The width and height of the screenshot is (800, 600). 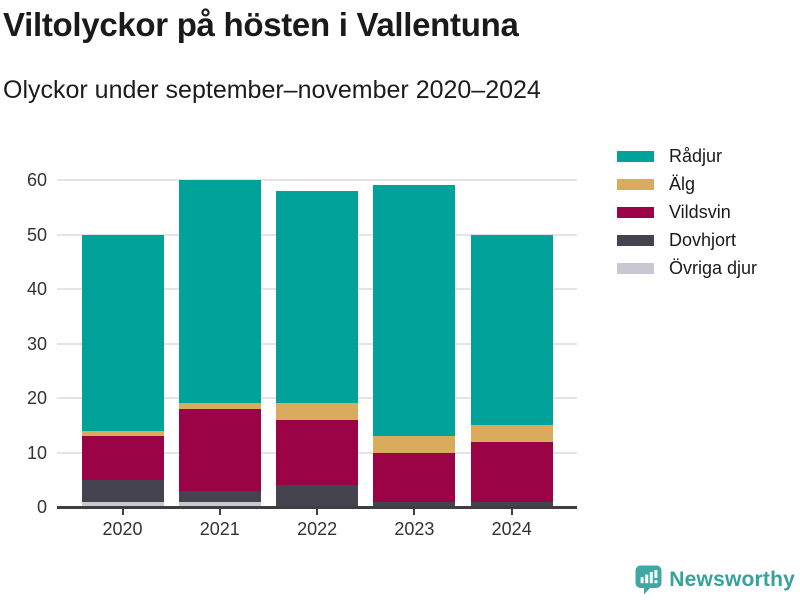 I want to click on legend-item-ovriga-djur: Övriga djur, so click(x=687, y=268).